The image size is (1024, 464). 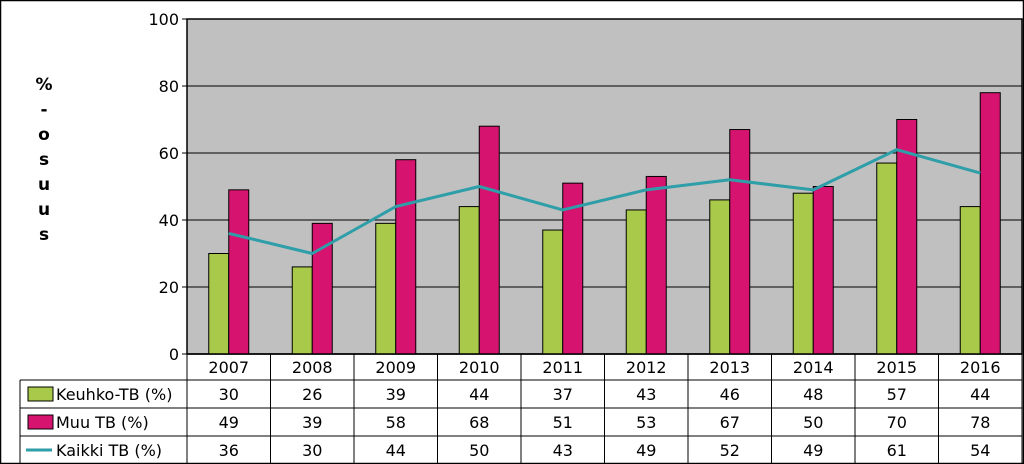 What do you see at coordinates (990, 223) in the screenshot?
I see `bar-muu-2016` at bounding box center [990, 223].